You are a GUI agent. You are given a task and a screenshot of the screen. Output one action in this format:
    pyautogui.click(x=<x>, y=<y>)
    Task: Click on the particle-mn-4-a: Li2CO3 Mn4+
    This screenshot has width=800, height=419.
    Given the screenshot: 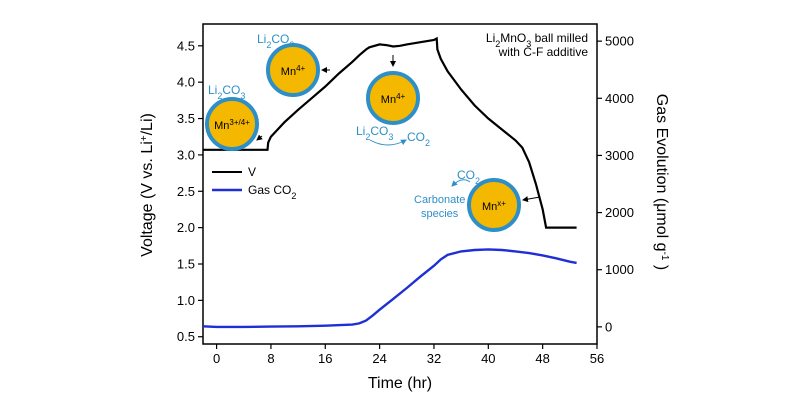 What is the action you would take?
    pyautogui.click(x=293, y=64)
    